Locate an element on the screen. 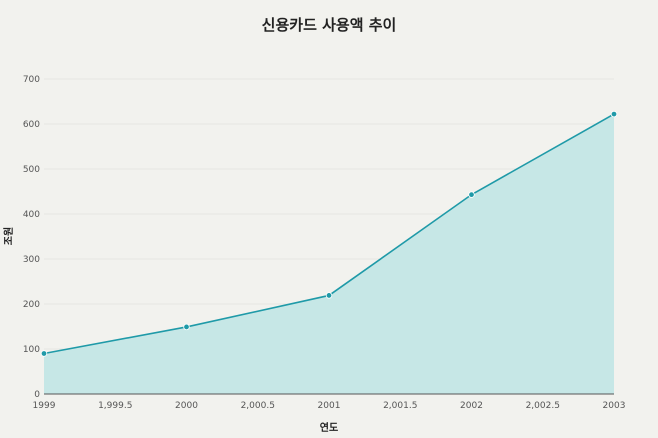 This screenshot has width=658, height=438. y-tick-label: 500 is located at coordinates (31, 170).